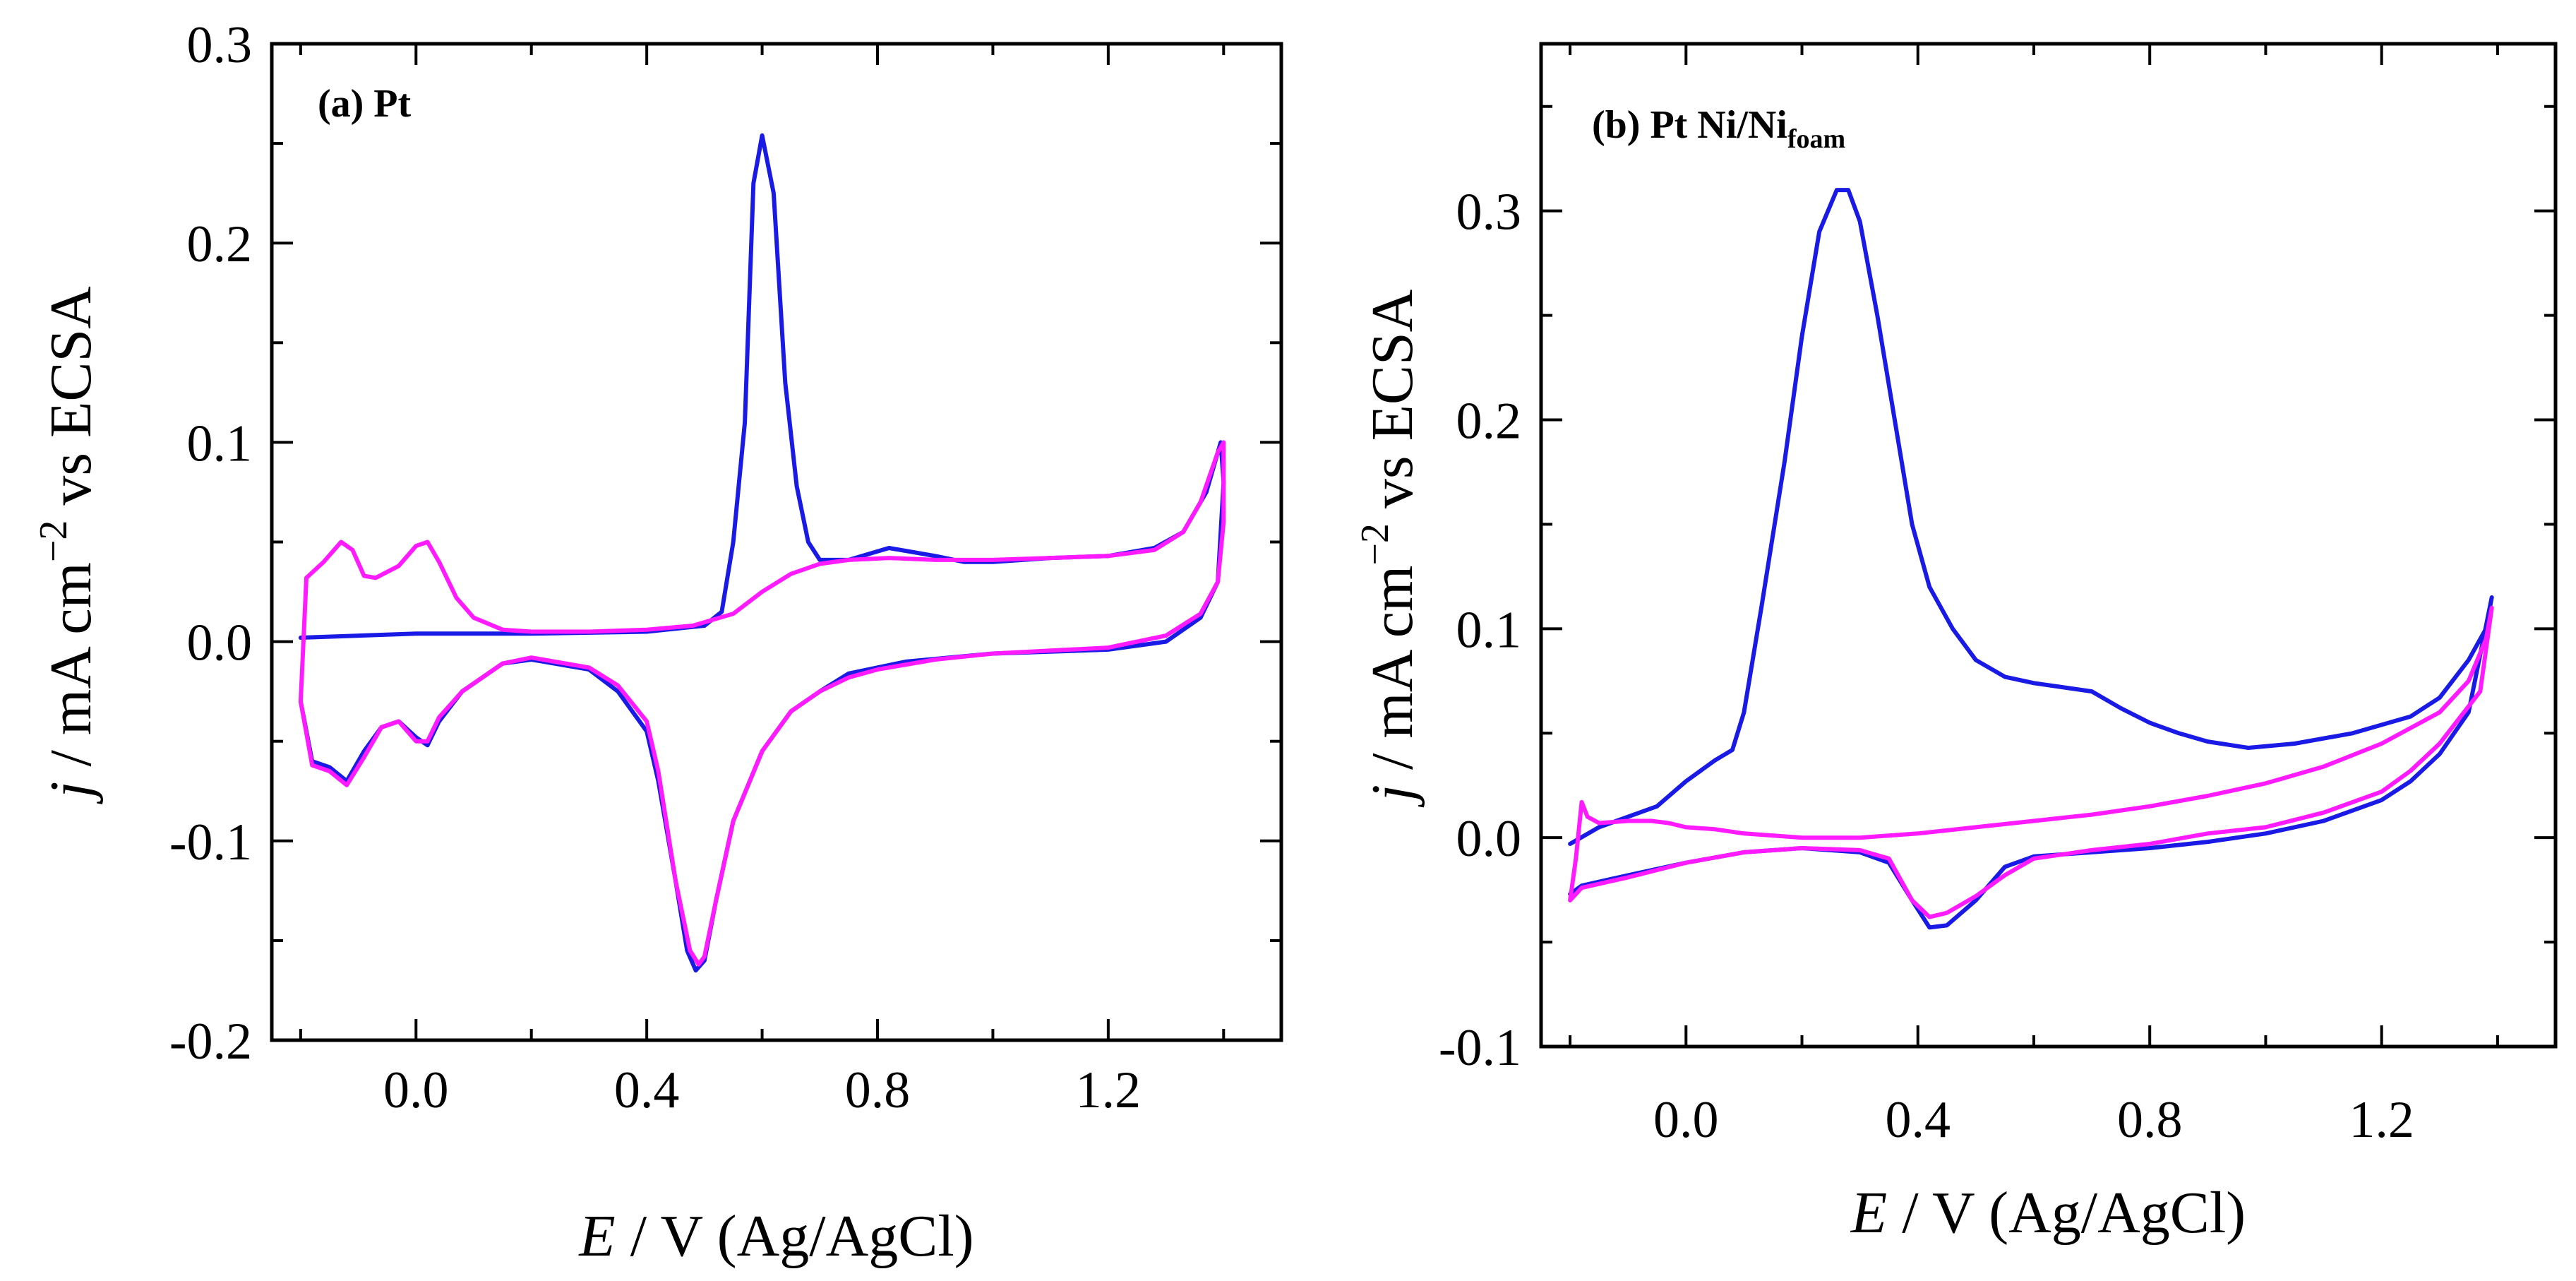  Describe the element at coordinates (1718, 128) in the screenshot. I see `panel-label: (b) Pt Ni/Nifoam` at that location.